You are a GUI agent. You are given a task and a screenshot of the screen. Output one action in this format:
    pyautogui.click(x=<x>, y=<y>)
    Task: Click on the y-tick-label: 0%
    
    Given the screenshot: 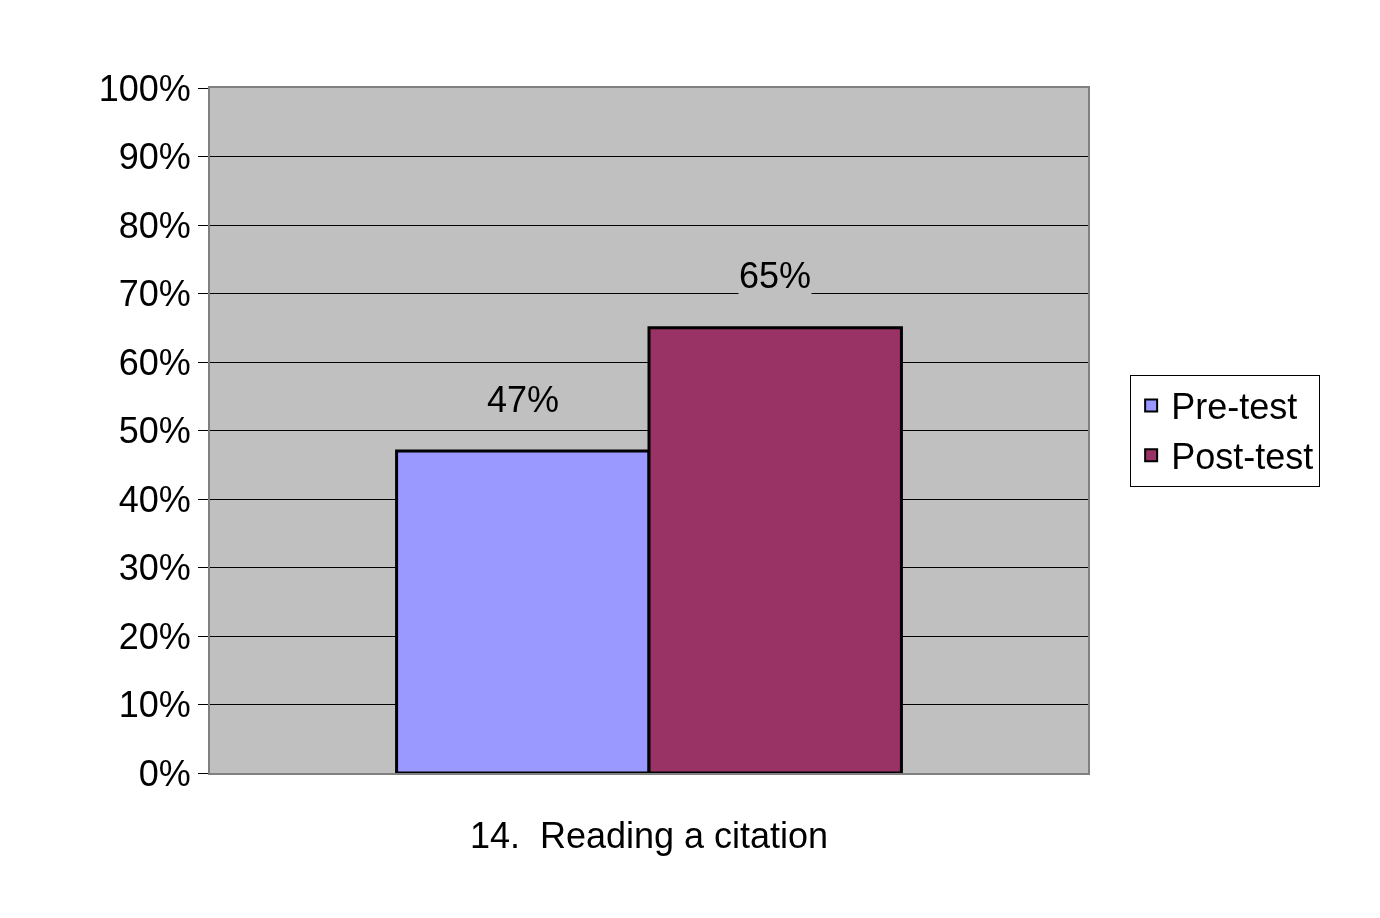 What is the action you would take?
    pyautogui.click(x=164, y=773)
    